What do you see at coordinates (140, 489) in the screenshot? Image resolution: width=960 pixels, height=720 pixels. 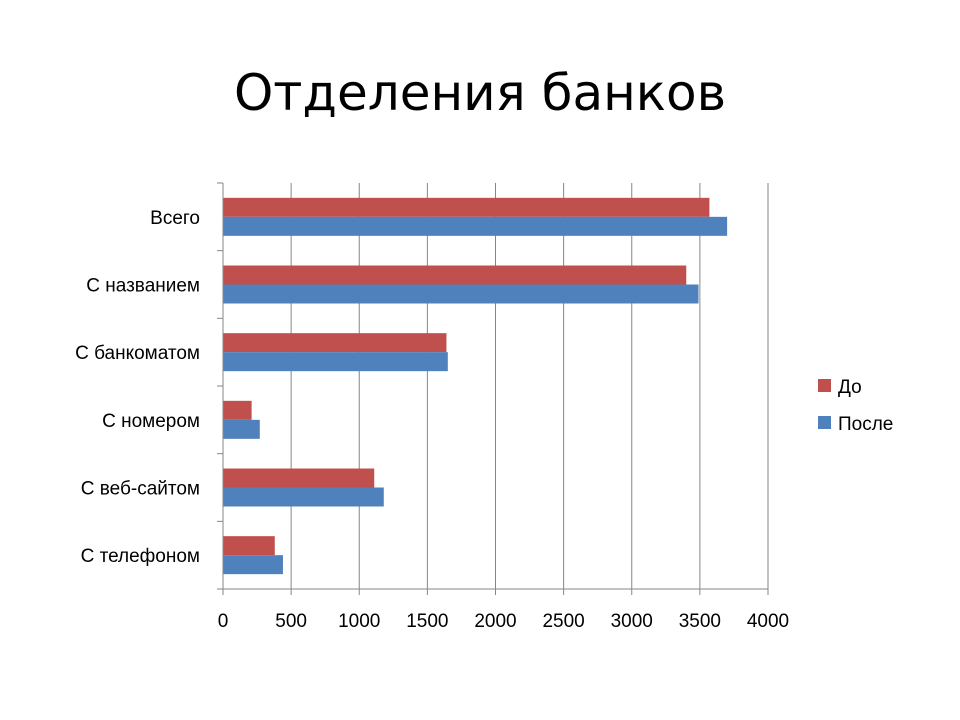 I see `y-tick-label-4: С веб-сайтом` at bounding box center [140, 489].